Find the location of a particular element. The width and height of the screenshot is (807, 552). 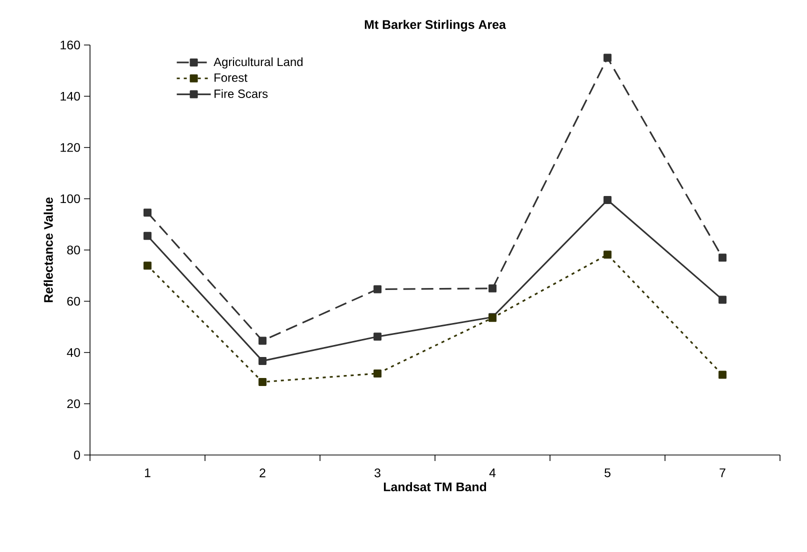

x-tick-label: 3 is located at coordinates (377, 473).